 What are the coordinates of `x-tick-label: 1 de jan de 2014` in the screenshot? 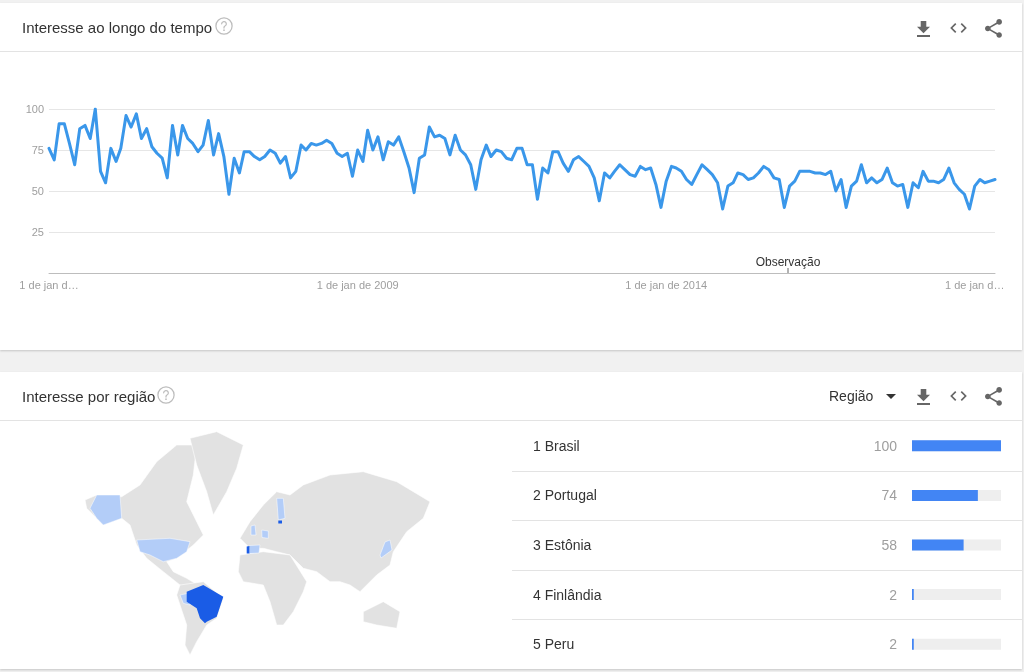 It's located at (666, 284).